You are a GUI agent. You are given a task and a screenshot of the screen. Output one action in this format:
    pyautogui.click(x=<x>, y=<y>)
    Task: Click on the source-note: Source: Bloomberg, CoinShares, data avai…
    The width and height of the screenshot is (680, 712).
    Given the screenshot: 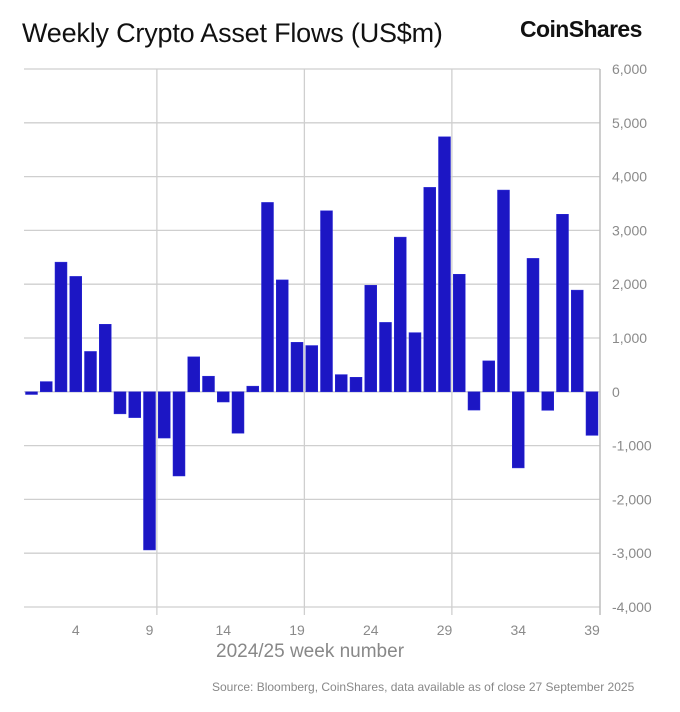 What is the action you would take?
    pyautogui.click(x=423, y=687)
    